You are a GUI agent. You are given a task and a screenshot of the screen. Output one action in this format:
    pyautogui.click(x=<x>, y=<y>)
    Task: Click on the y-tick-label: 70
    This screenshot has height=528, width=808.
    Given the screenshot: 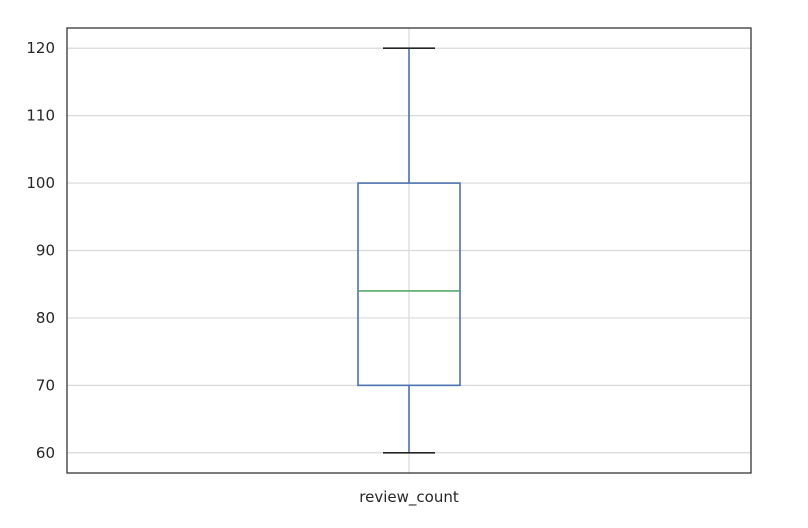 What is the action you would take?
    pyautogui.click(x=45, y=385)
    